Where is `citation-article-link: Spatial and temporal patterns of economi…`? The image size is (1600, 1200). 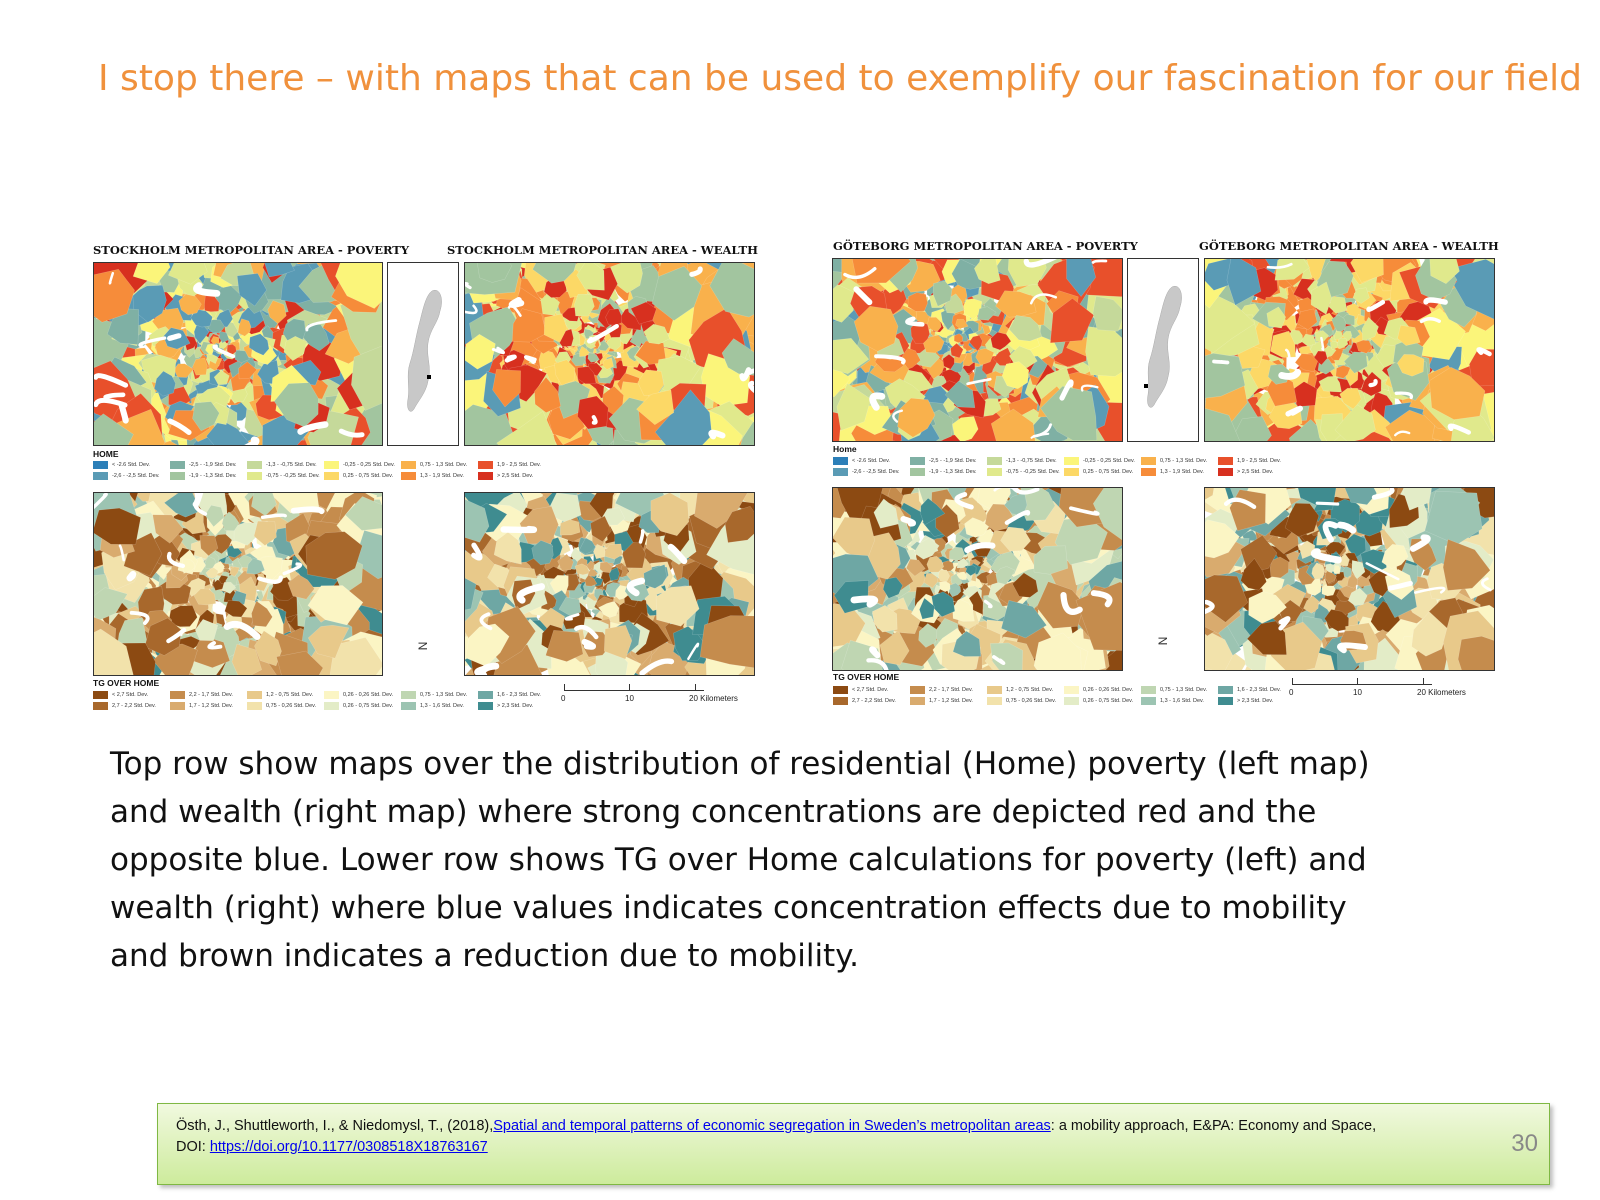 citation-article-link: Spatial and temporal patterns of economi… is located at coordinates (772, 1126).